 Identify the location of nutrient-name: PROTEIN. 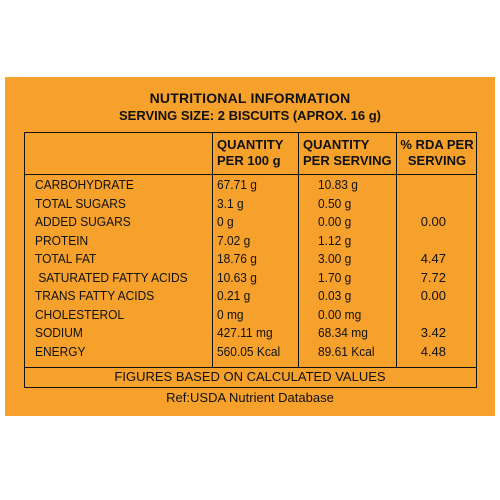
(62, 240).